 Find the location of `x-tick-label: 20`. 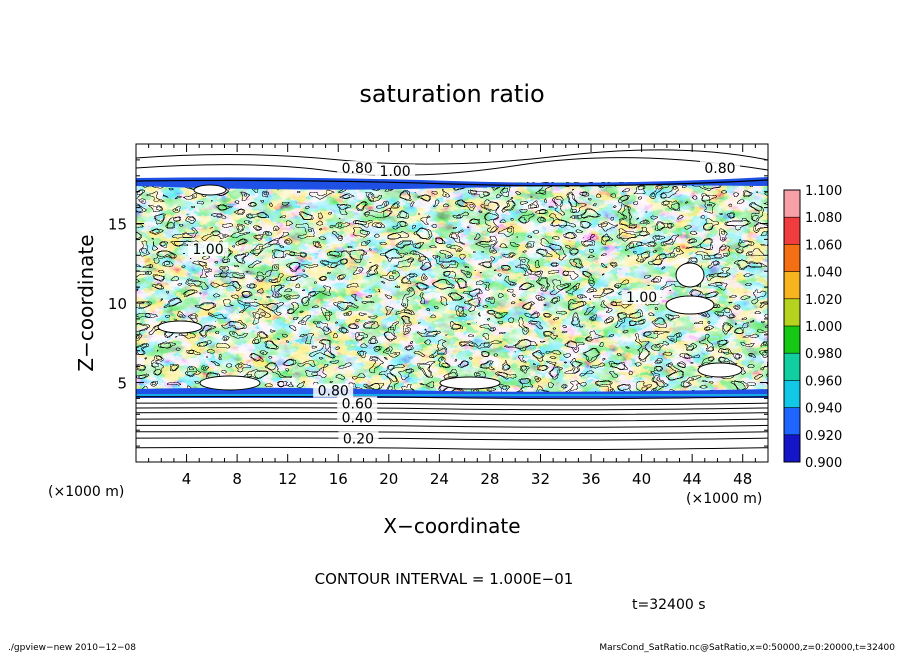

x-tick-label: 20 is located at coordinates (388, 479).